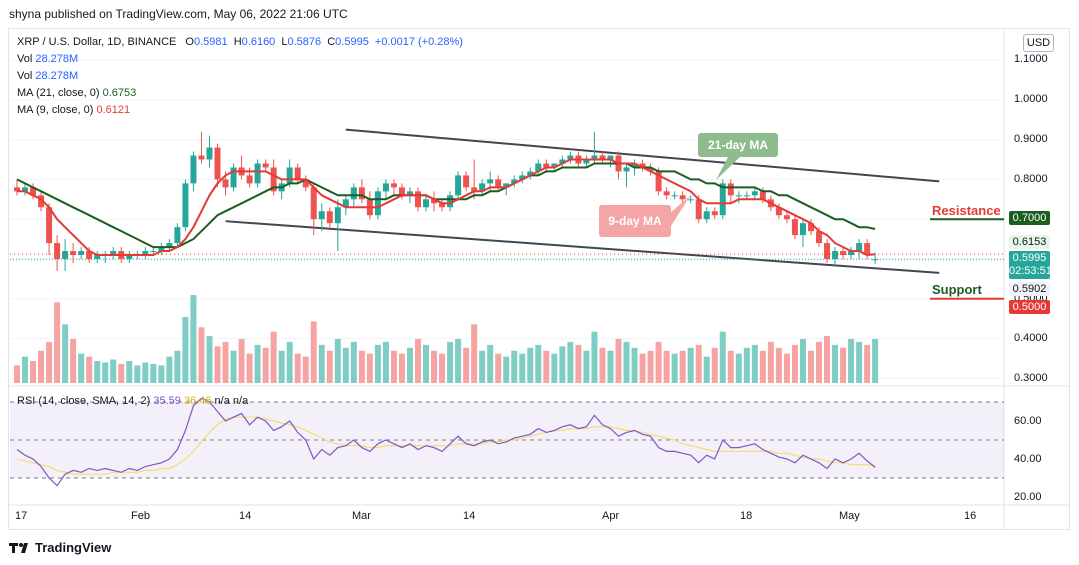 This screenshot has height=565, width=1079. I want to click on support-price-tag: 0.5000, so click(1029, 307).